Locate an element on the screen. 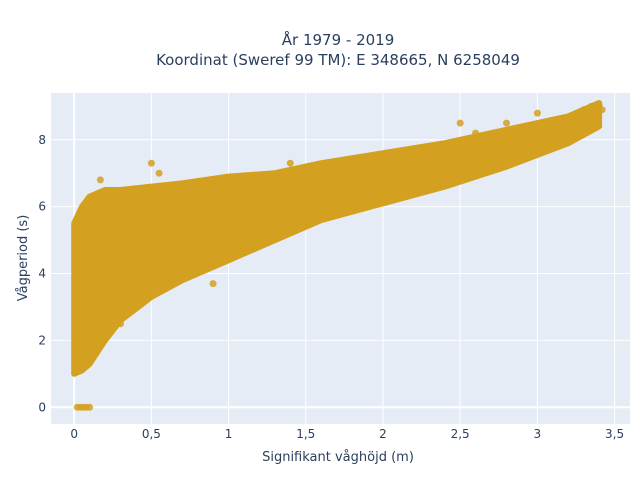 The image size is (640, 484). x-tick-label: 2,5 is located at coordinates (460, 434).